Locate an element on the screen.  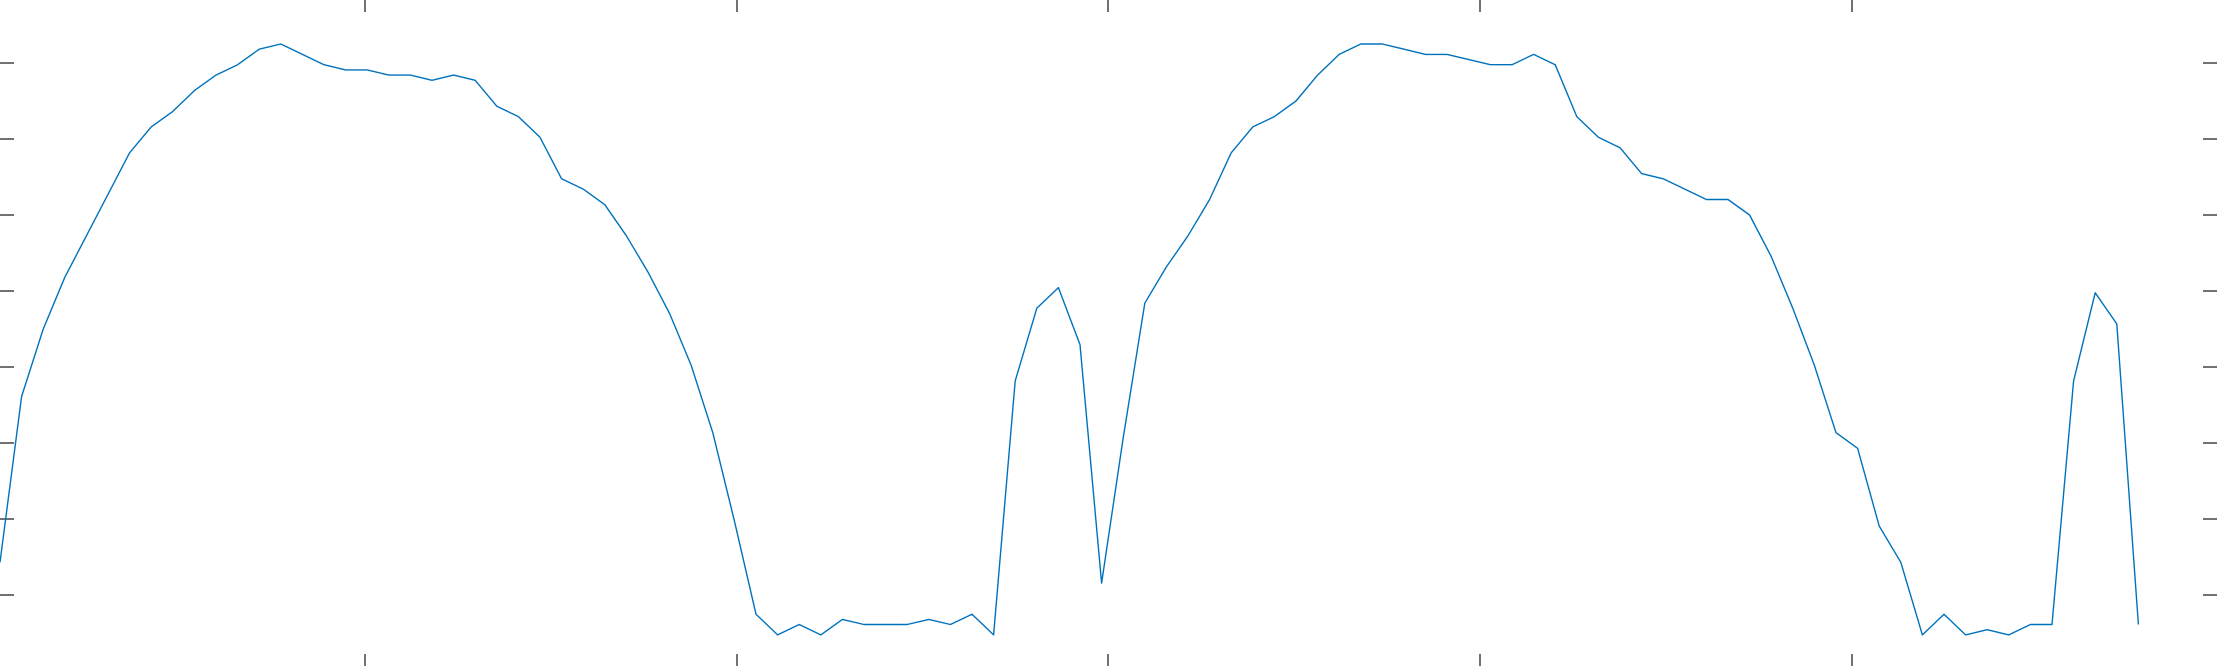
x-axis-top-ticks is located at coordinates (1108, 6).